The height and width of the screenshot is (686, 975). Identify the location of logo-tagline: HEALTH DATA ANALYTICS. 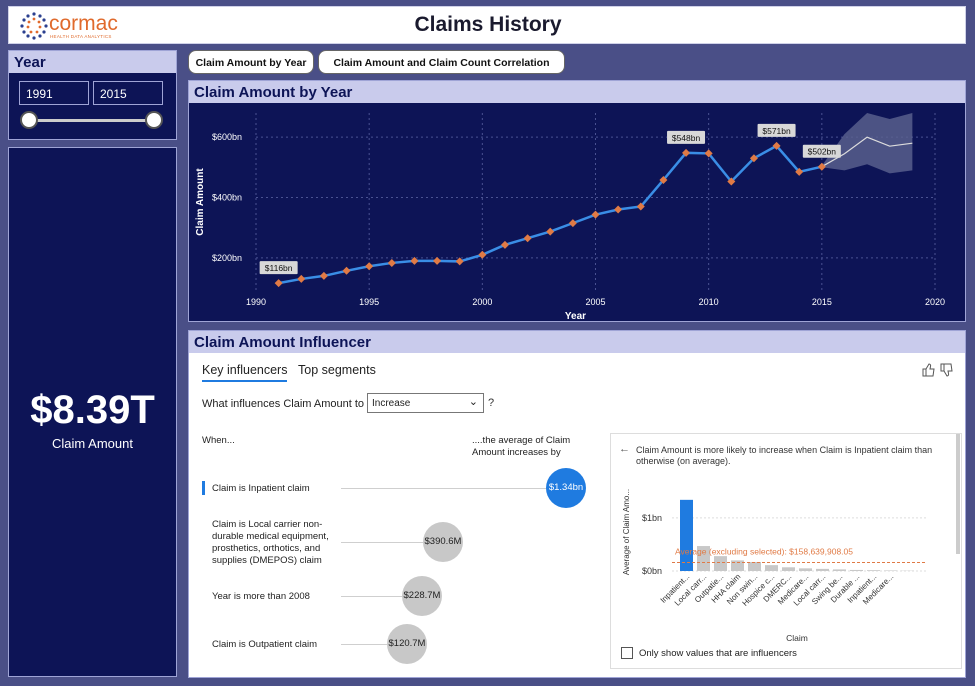
(81, 36).